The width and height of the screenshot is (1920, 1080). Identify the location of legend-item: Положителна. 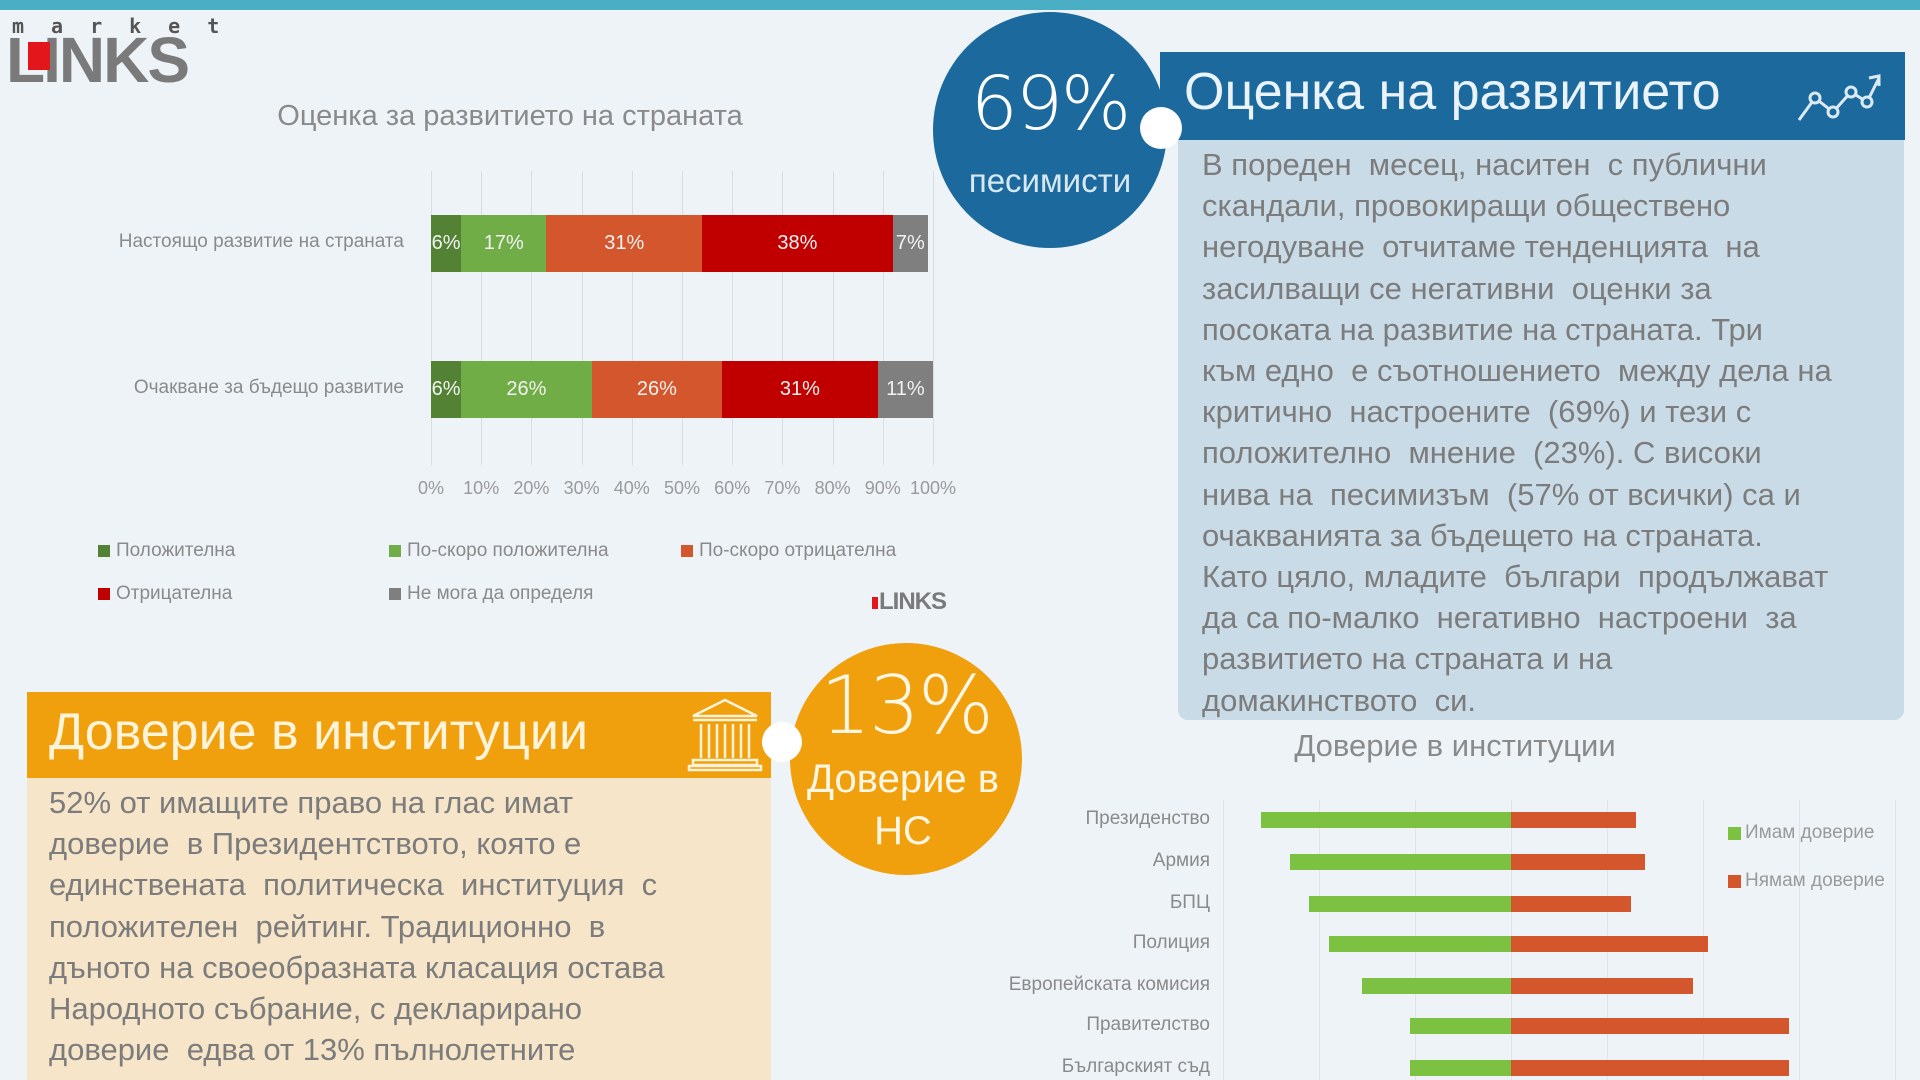
(166, 551).